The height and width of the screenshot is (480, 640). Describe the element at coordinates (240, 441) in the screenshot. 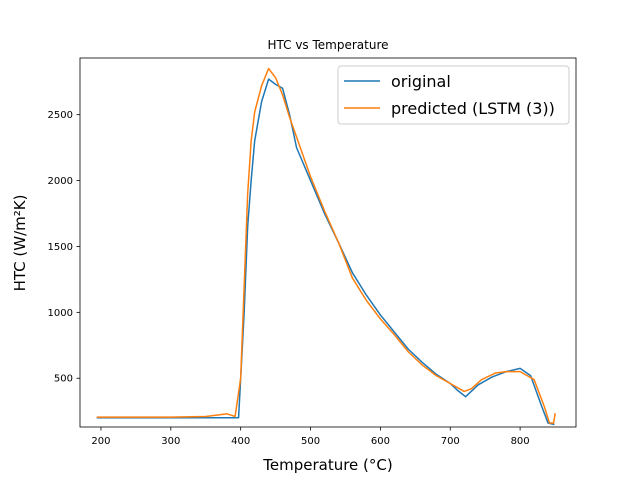

I see `x-tick-label: 400` at that location.